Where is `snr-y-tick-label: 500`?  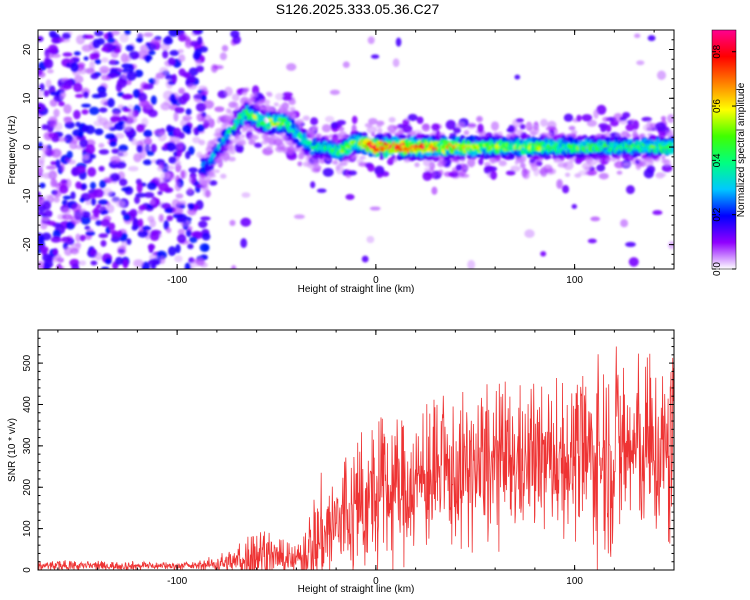 snr-y-tick-label: 500 is located at coordinates (27, 362).